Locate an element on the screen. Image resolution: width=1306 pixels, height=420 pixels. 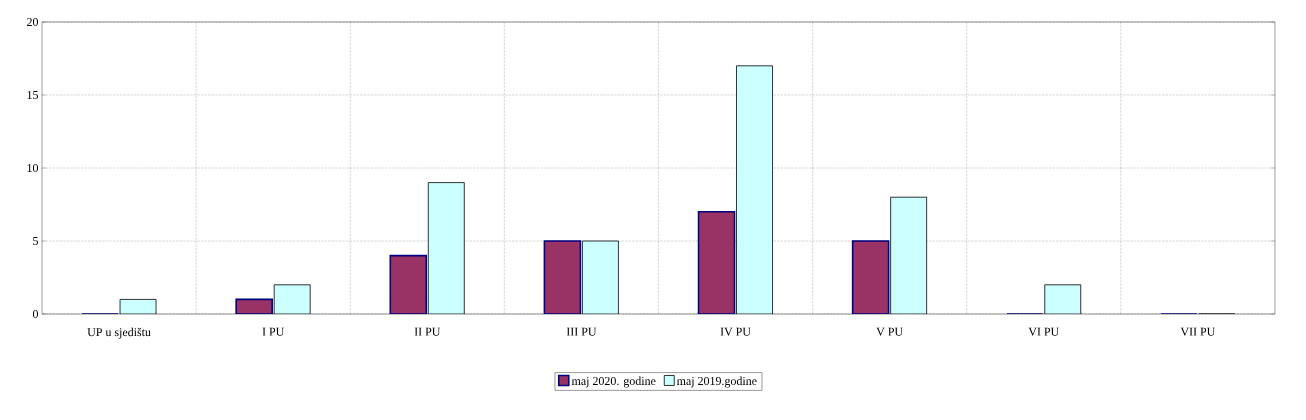
x-tick-label: V PU is located at coordinates (889, 331).